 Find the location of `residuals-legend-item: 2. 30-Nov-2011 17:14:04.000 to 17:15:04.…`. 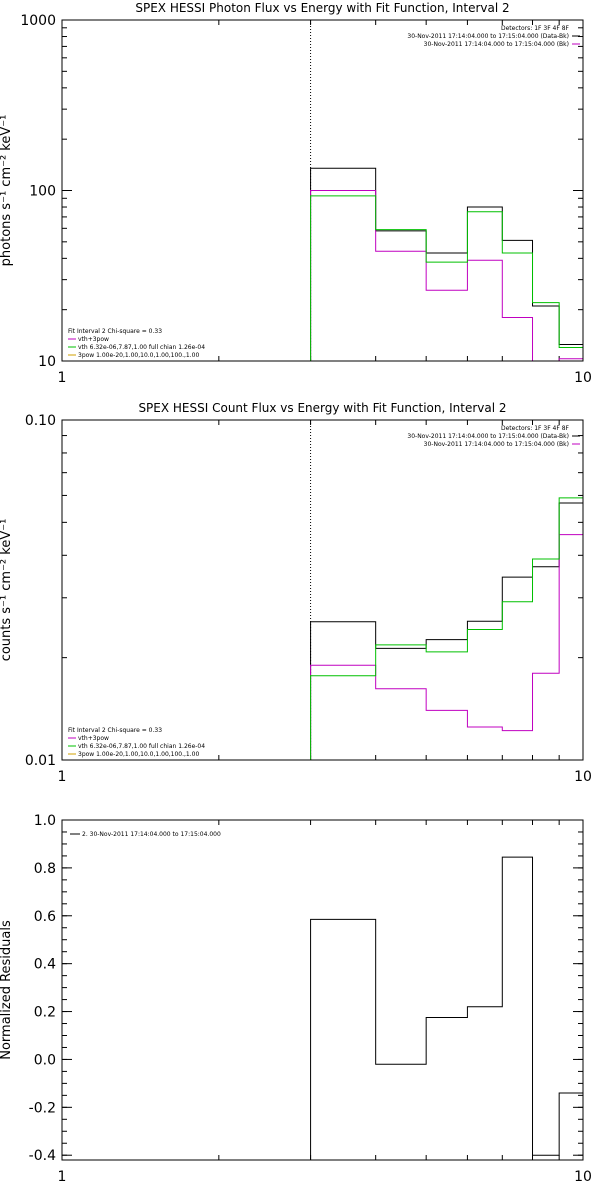

residuals-legend-item: 2. 30-Nov-2011 17:14:04.000 to 17:15:04.… is located at coordinates (151, 834).